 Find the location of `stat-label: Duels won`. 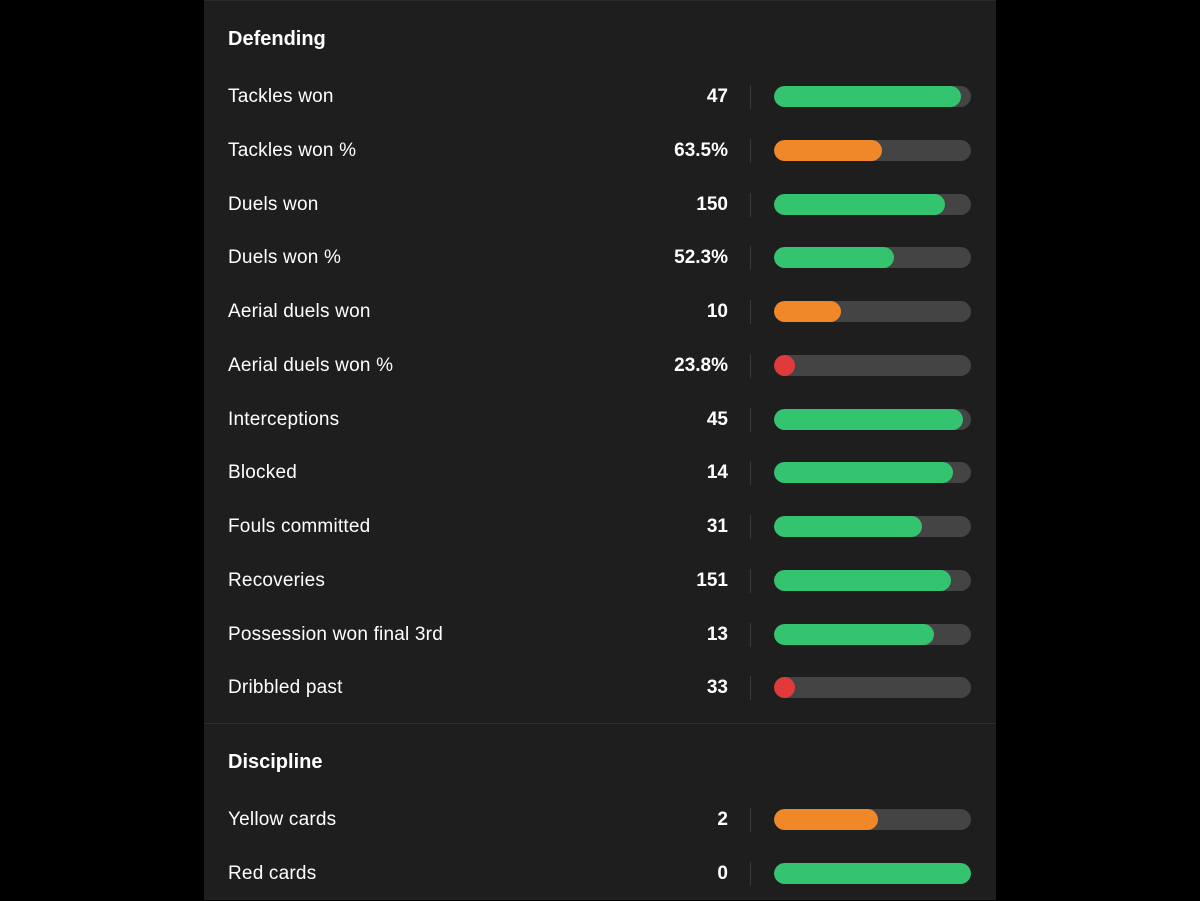

stat-label: Duels won is located at coordinates (273, 204).